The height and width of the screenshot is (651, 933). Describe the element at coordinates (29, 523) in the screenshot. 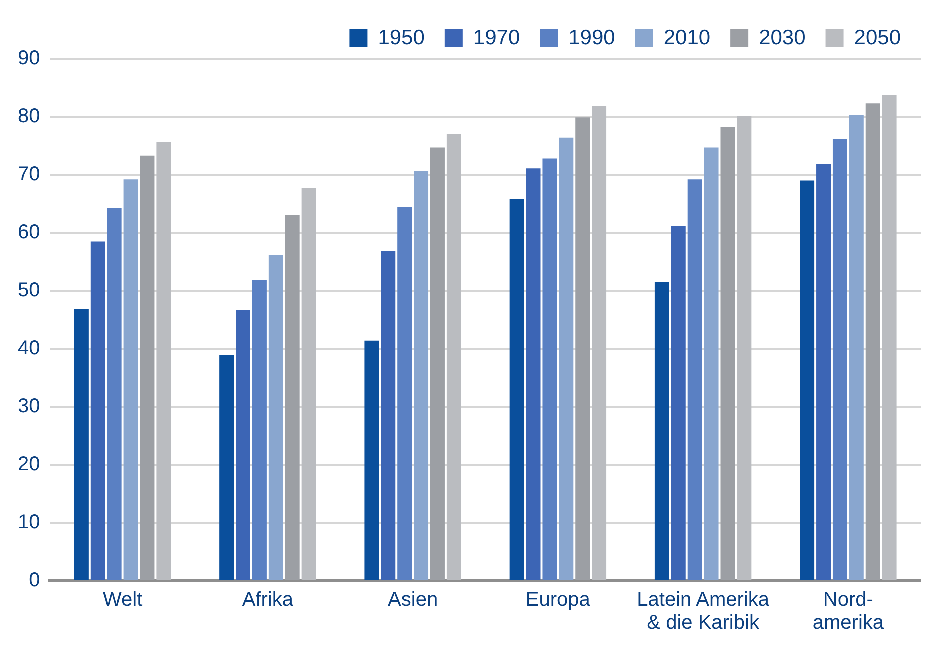

I see `y-tick-label: 10` at that location.